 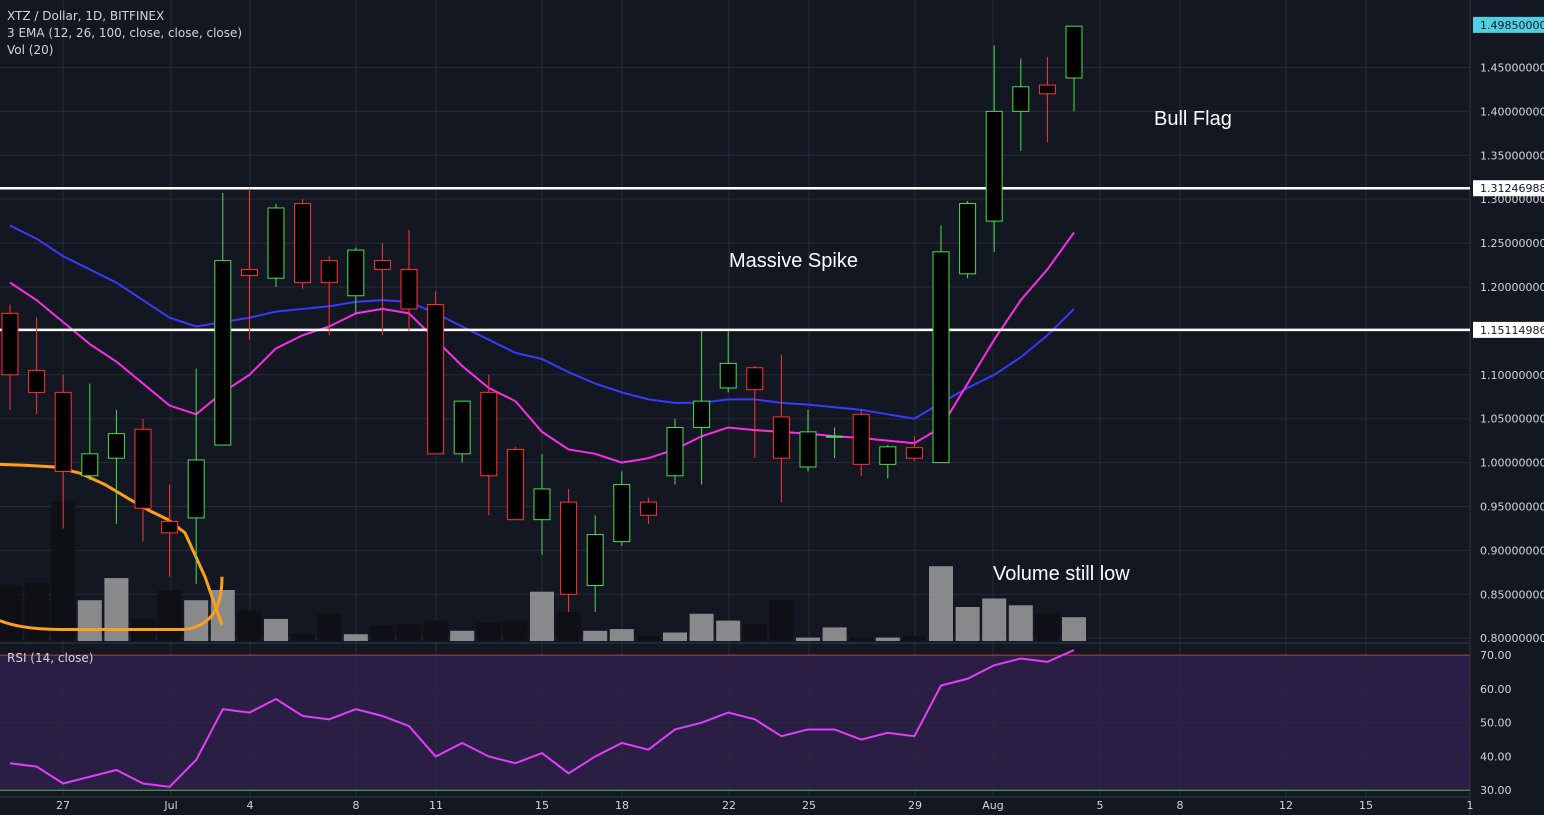 I want to click on price-tick-label: 1.30000000, so click(x=1512, y=199).